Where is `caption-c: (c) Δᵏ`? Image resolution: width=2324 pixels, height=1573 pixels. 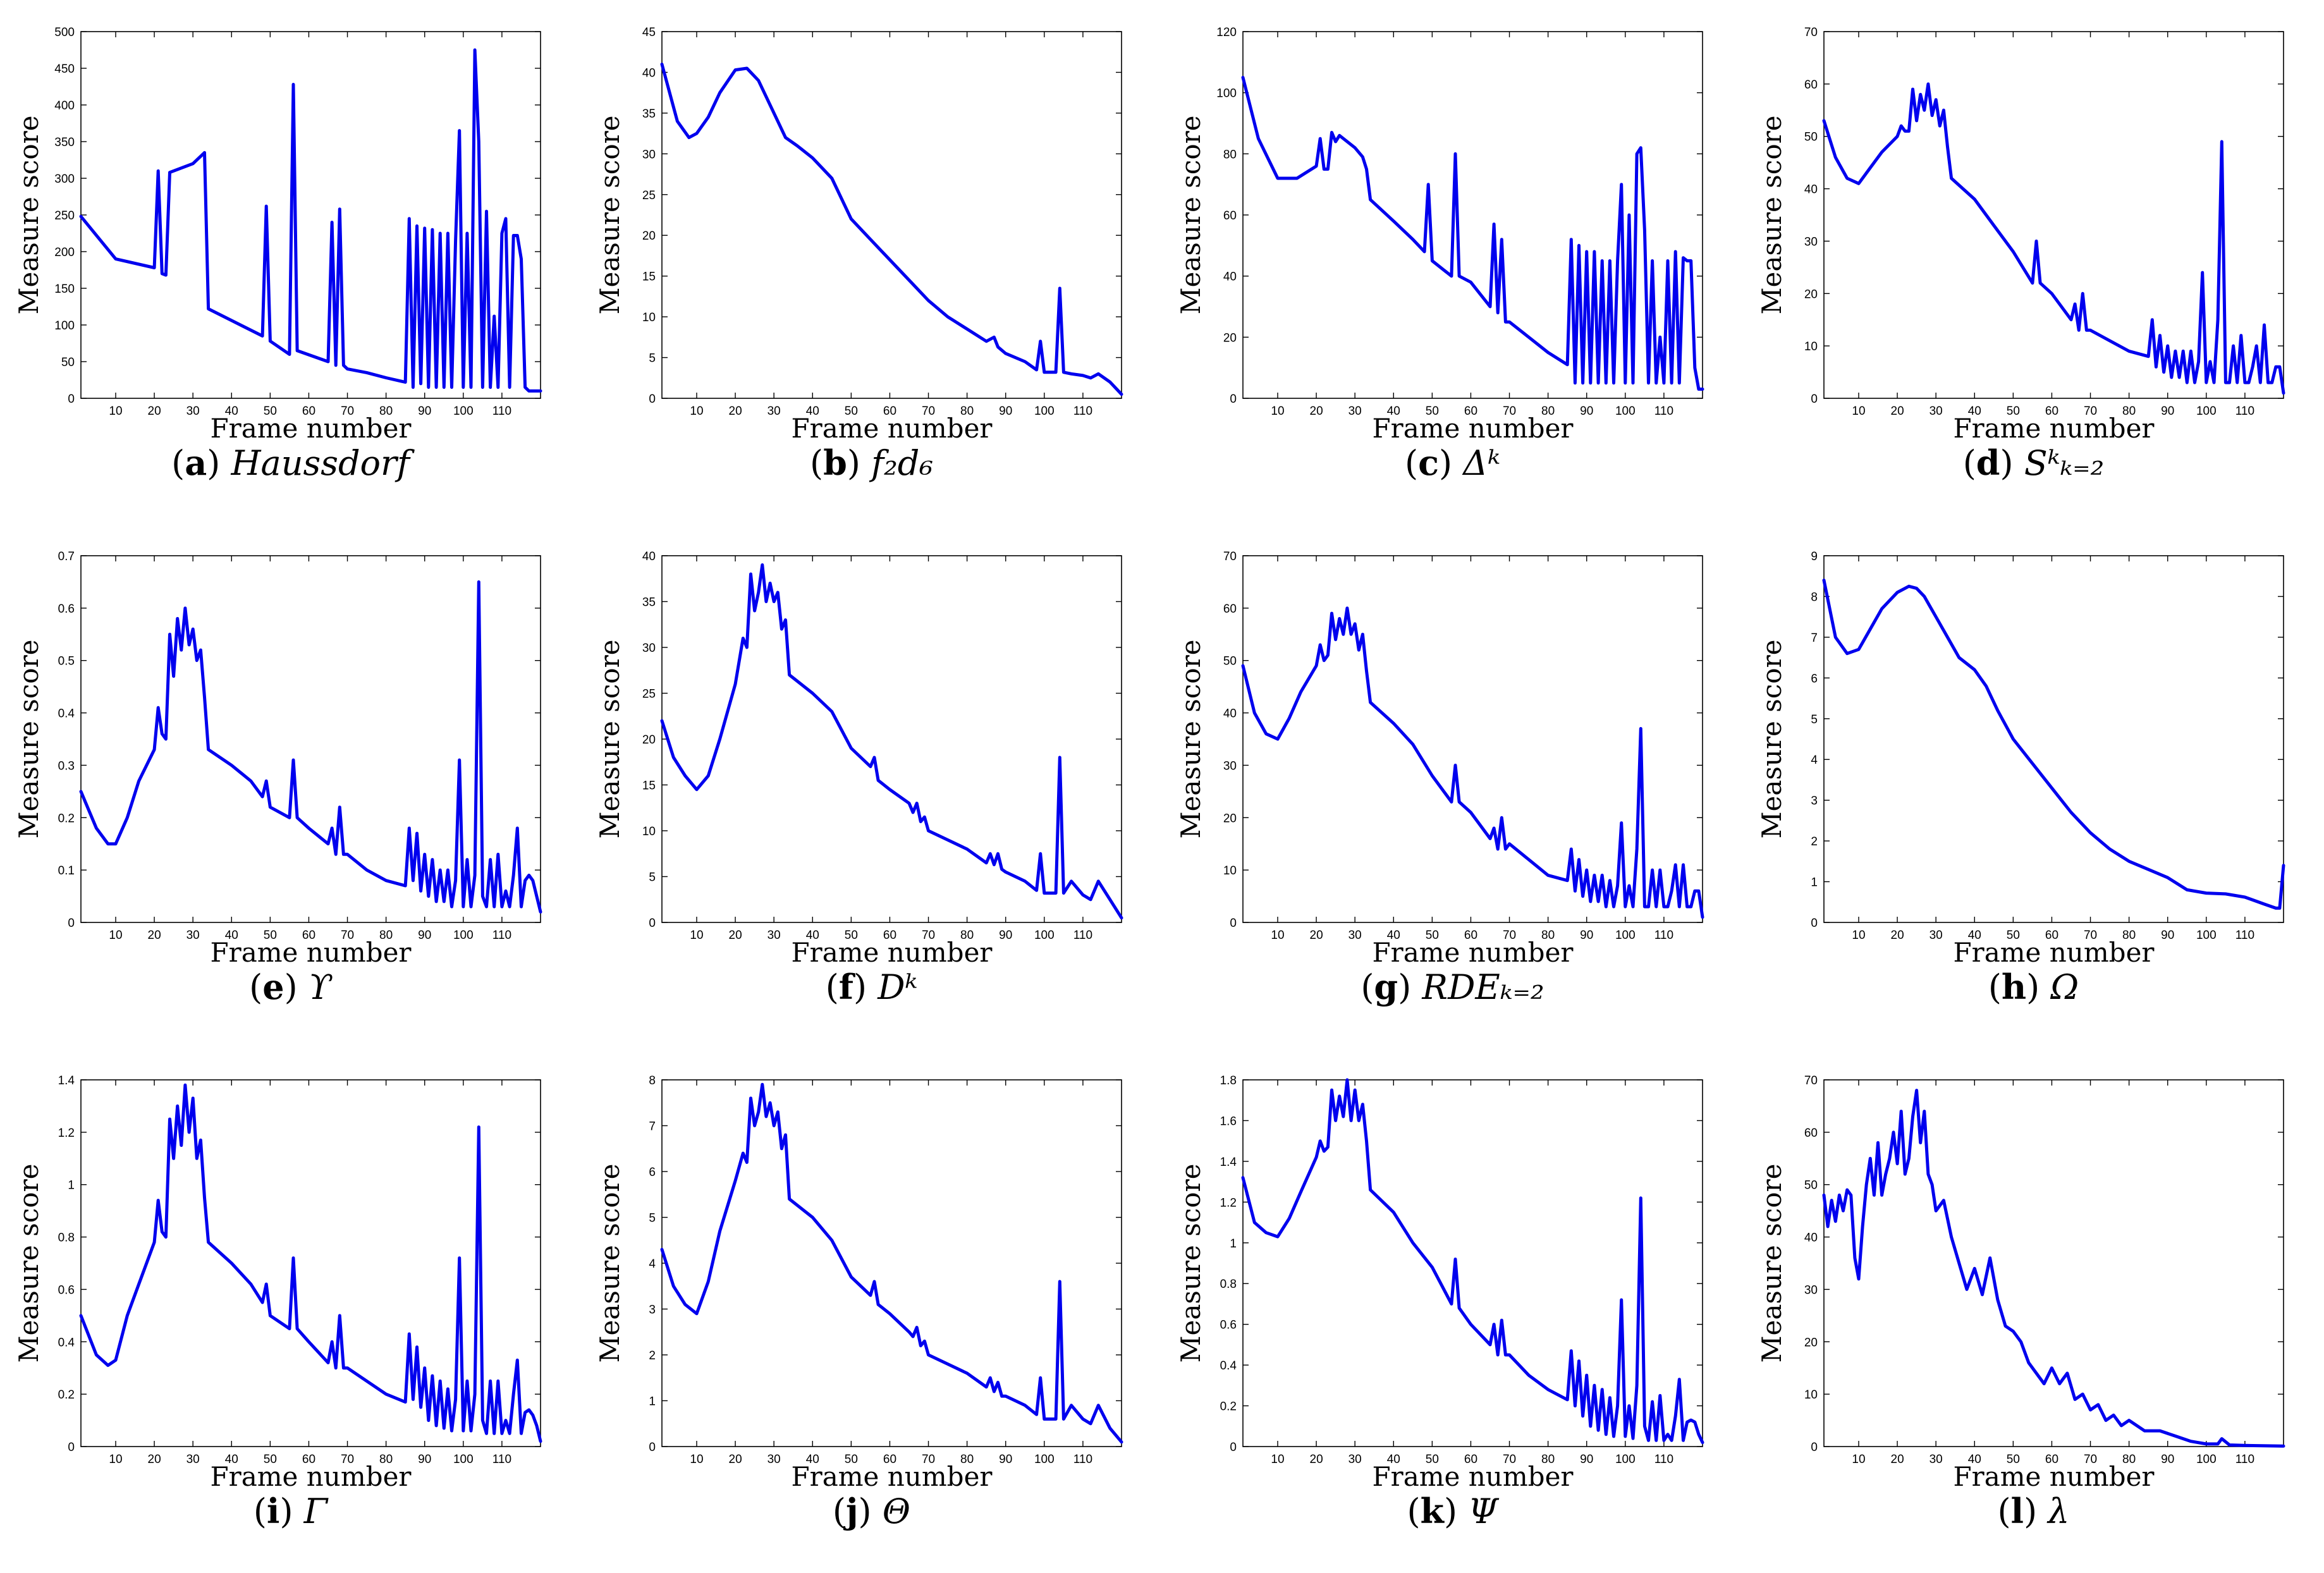 caption-c: (c) Δᵏ is located at coordinates (1452, 463).